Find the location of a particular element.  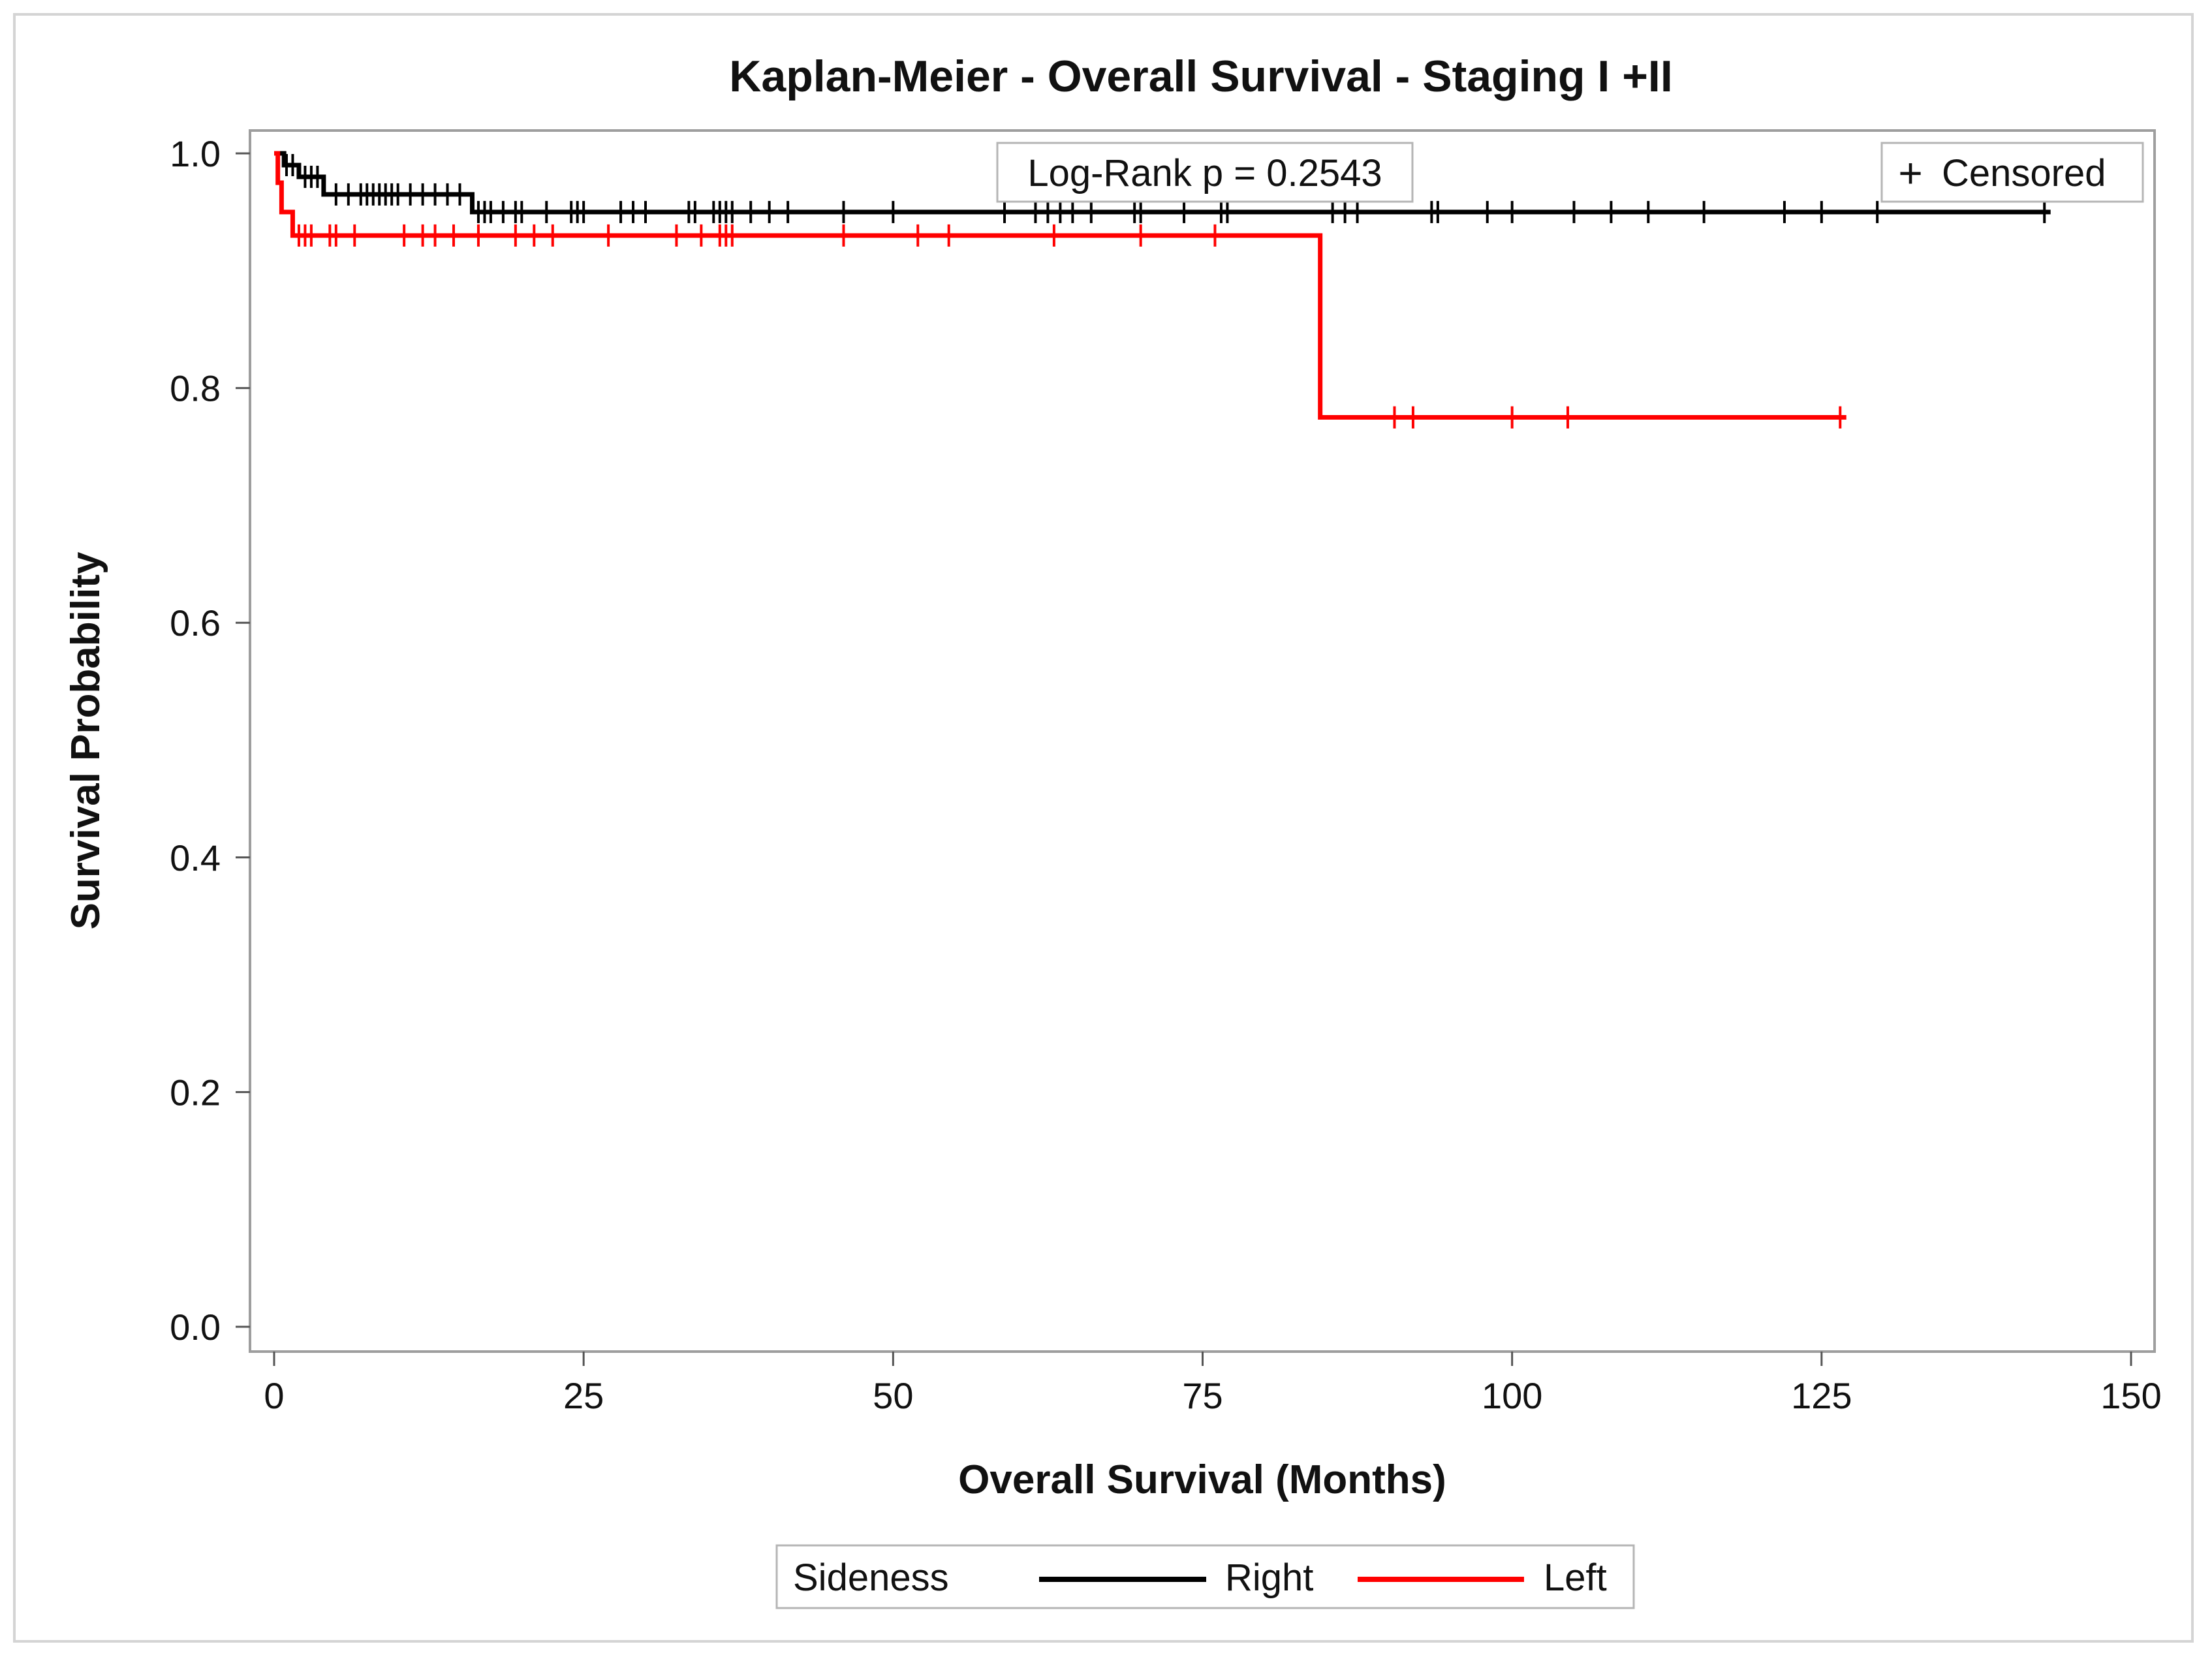

censored-legend: + Censored is located at coordinates (2012, 172).